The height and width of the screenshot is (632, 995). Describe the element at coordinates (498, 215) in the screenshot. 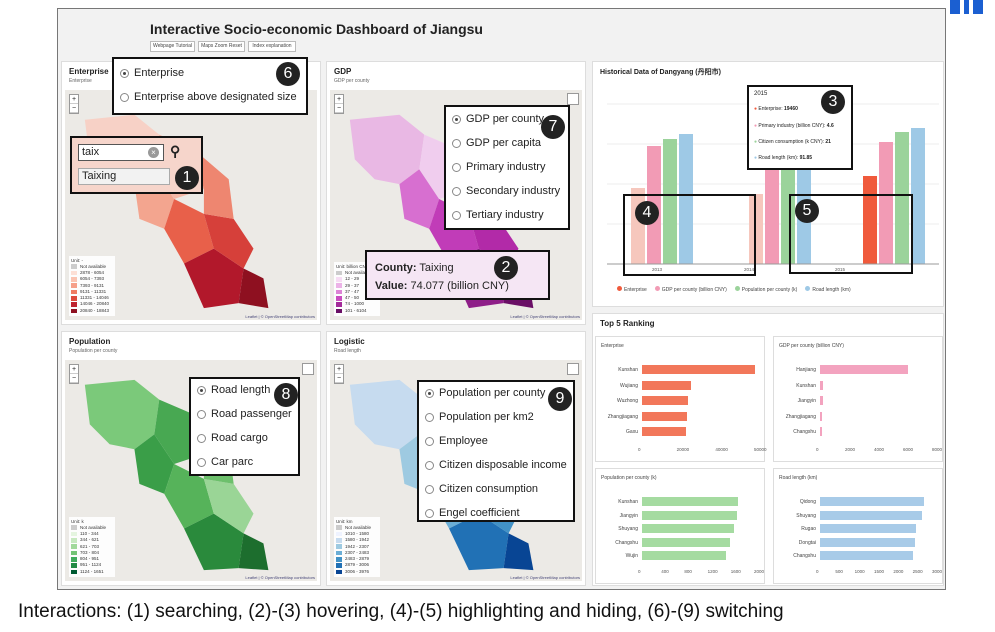

I see `option-tertiary-industry: Tertiary industry` at that location.